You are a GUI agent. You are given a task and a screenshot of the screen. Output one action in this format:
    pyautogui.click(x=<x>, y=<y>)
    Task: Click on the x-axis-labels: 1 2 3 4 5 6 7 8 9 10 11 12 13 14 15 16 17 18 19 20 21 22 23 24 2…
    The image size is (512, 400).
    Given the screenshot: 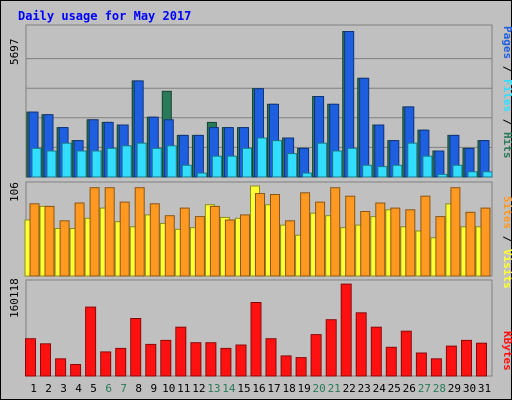 What is the action you would take?
    pyautogui.click(x=260, y=388)
    